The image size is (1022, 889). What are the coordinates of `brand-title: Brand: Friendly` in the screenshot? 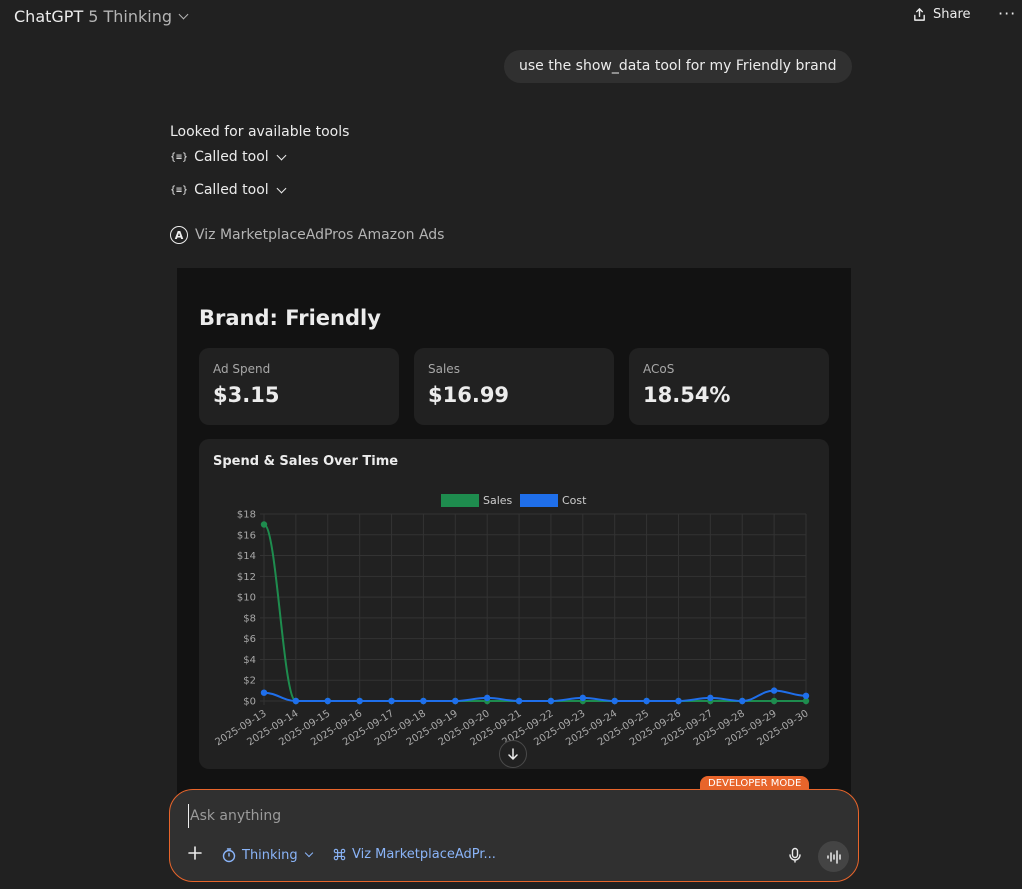 It's located at (290, 318).